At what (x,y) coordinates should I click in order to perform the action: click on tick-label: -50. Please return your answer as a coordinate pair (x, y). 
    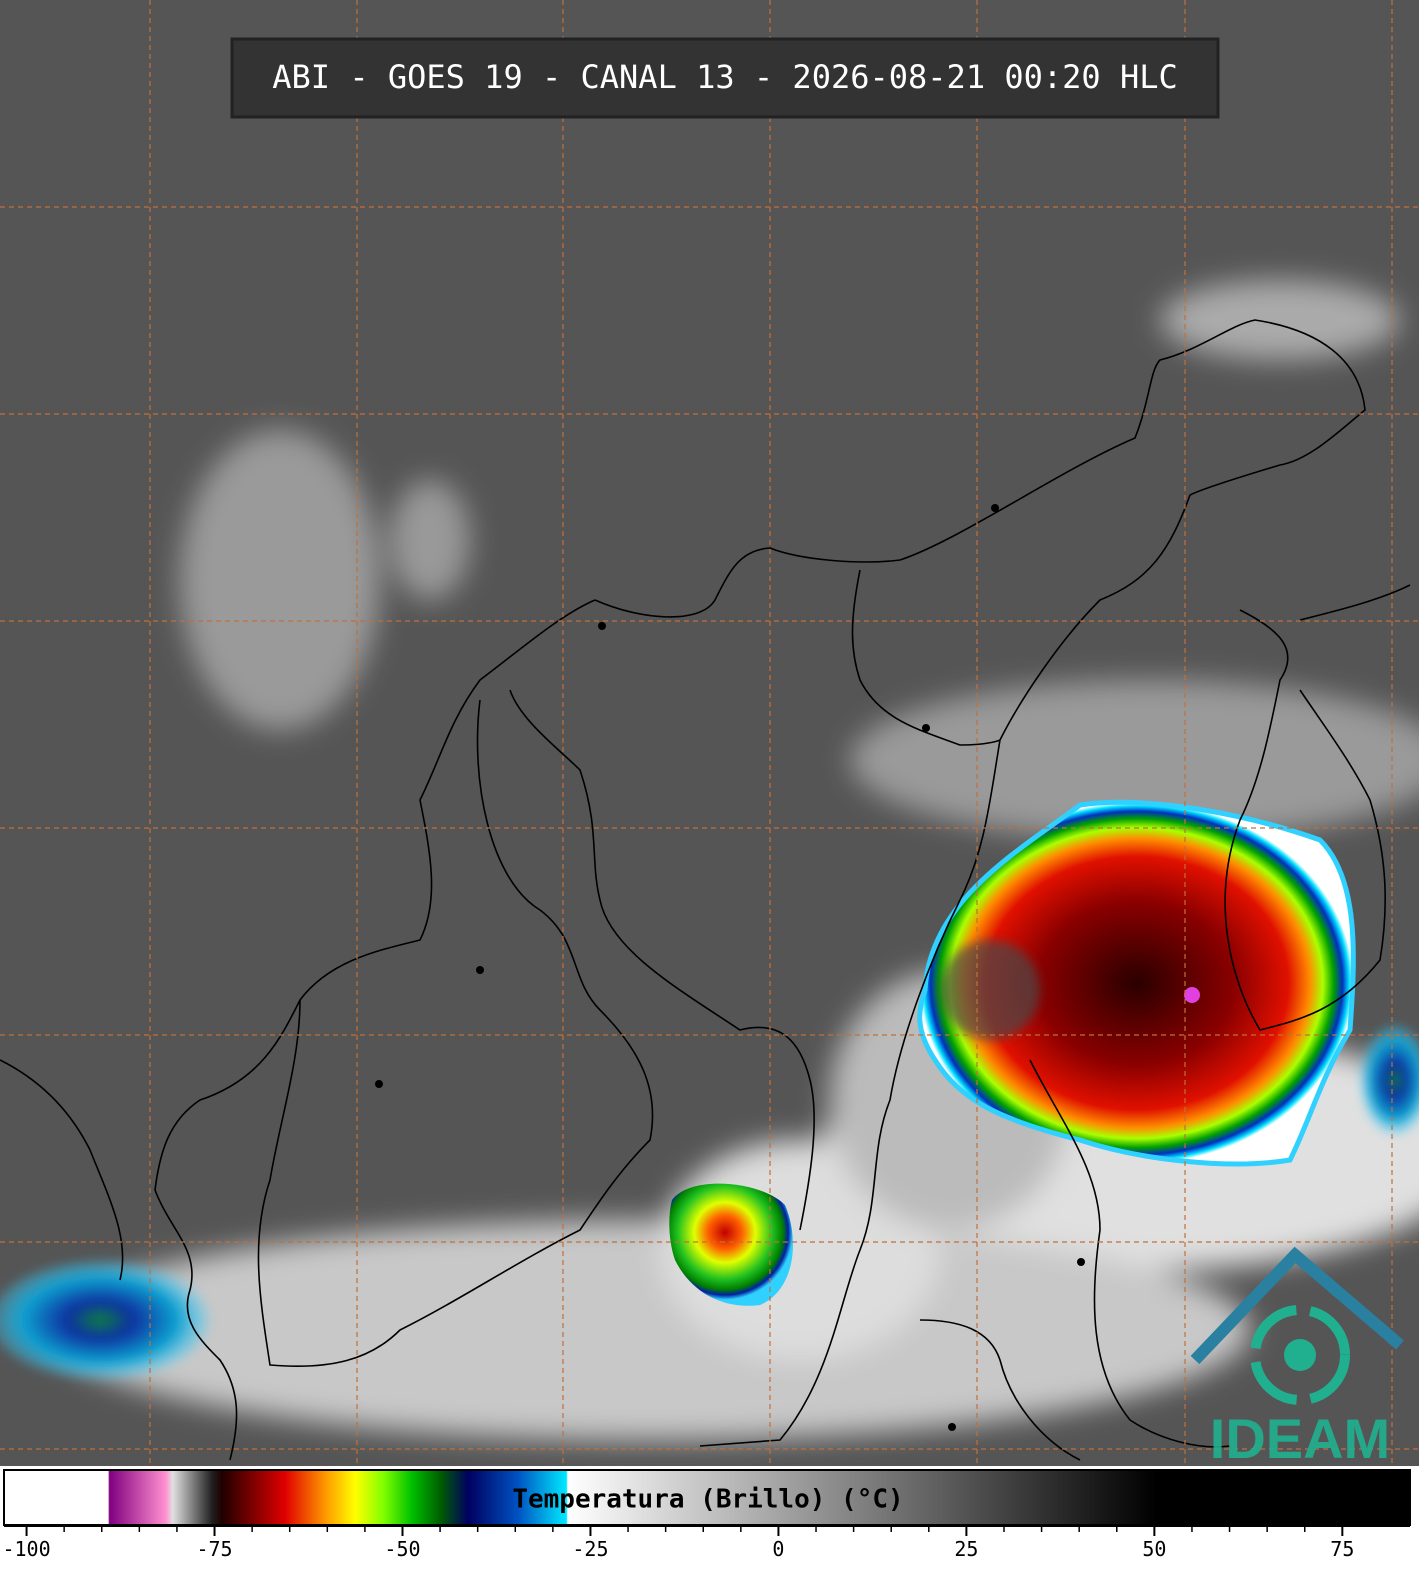
    Looking at the image, I should click on (402, 1549).